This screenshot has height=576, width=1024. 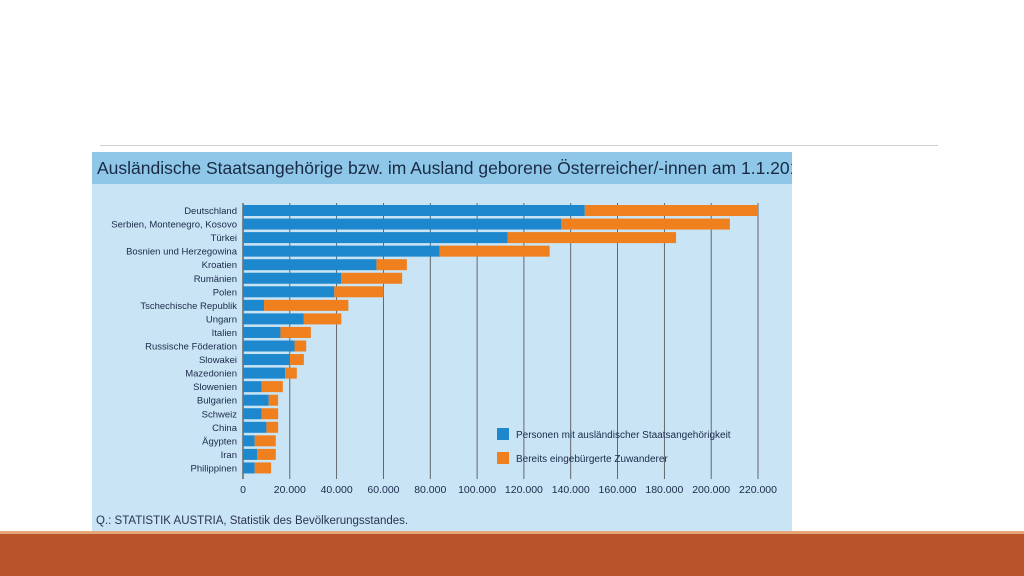 What do you see at coordinates (225, 292) in the screenshot?
I see `category-label: Polen` at bounding box center [225, 292].